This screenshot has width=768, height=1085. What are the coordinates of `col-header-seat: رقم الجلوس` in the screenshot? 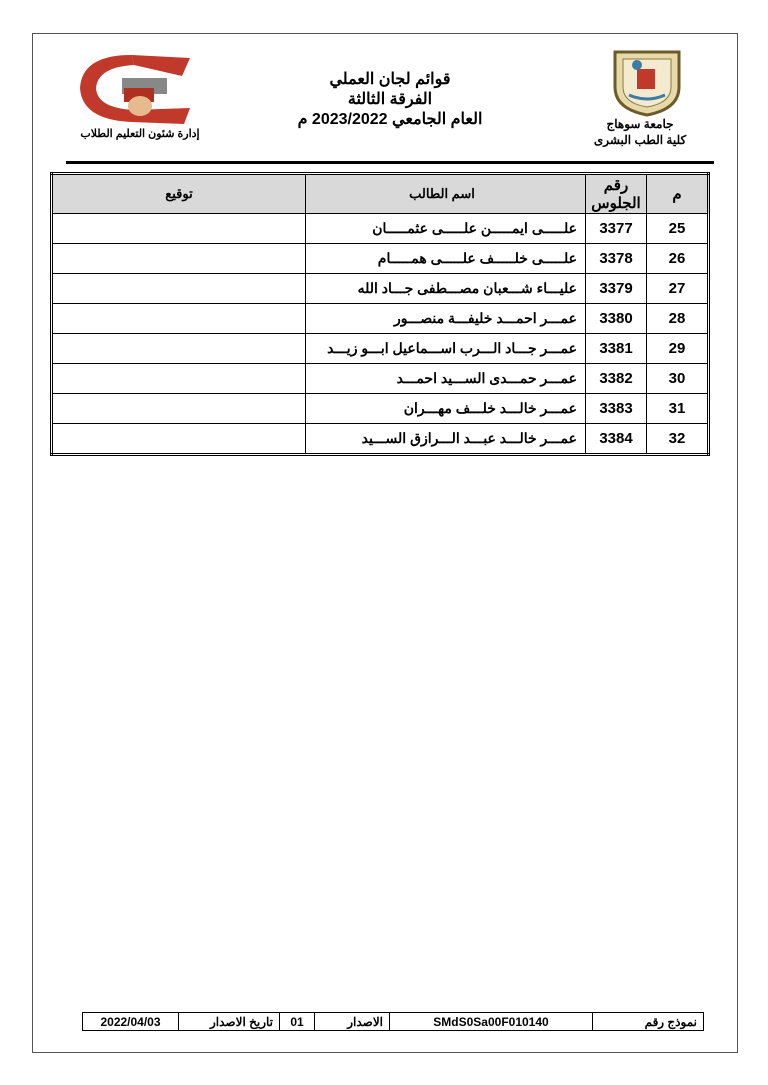 It's located at (616, 193).